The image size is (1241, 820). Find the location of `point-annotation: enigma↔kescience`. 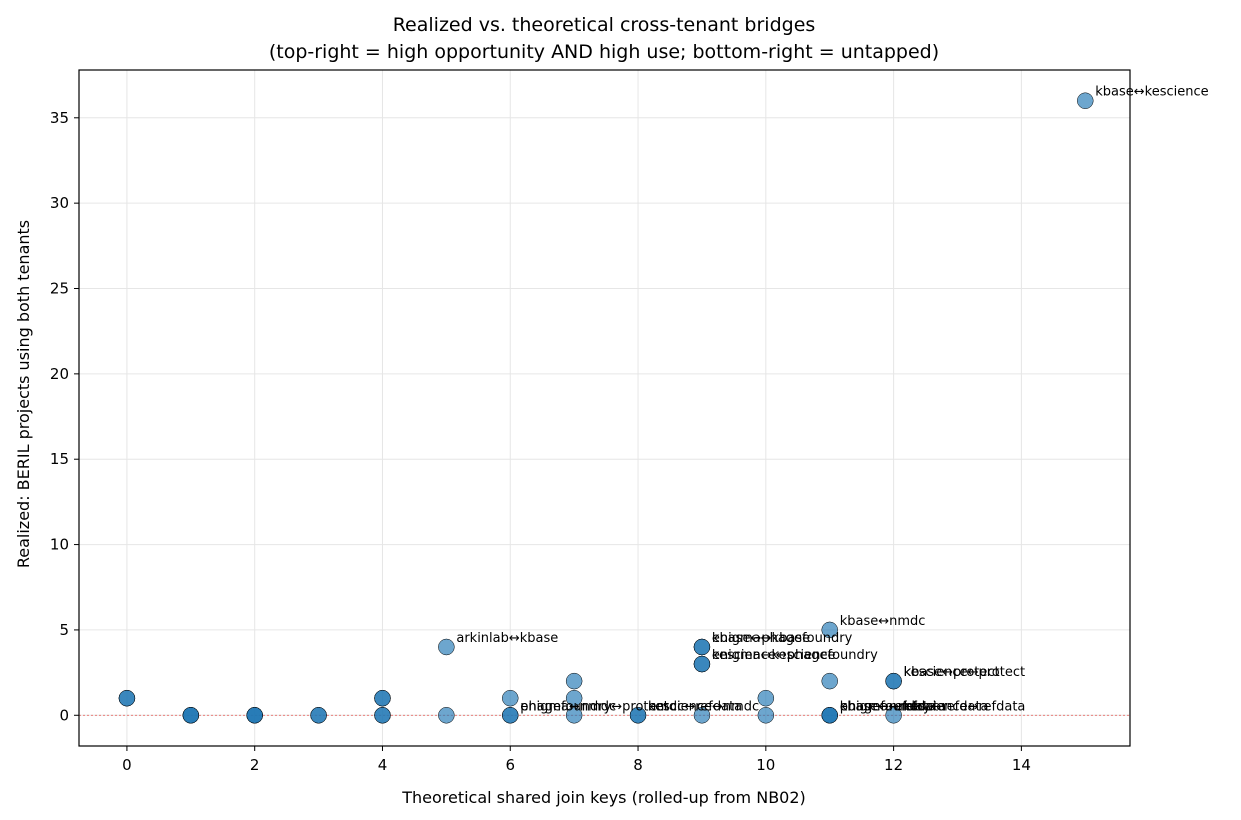

point-annotation: enigma↔kescience is located at coordinates (774, 655).